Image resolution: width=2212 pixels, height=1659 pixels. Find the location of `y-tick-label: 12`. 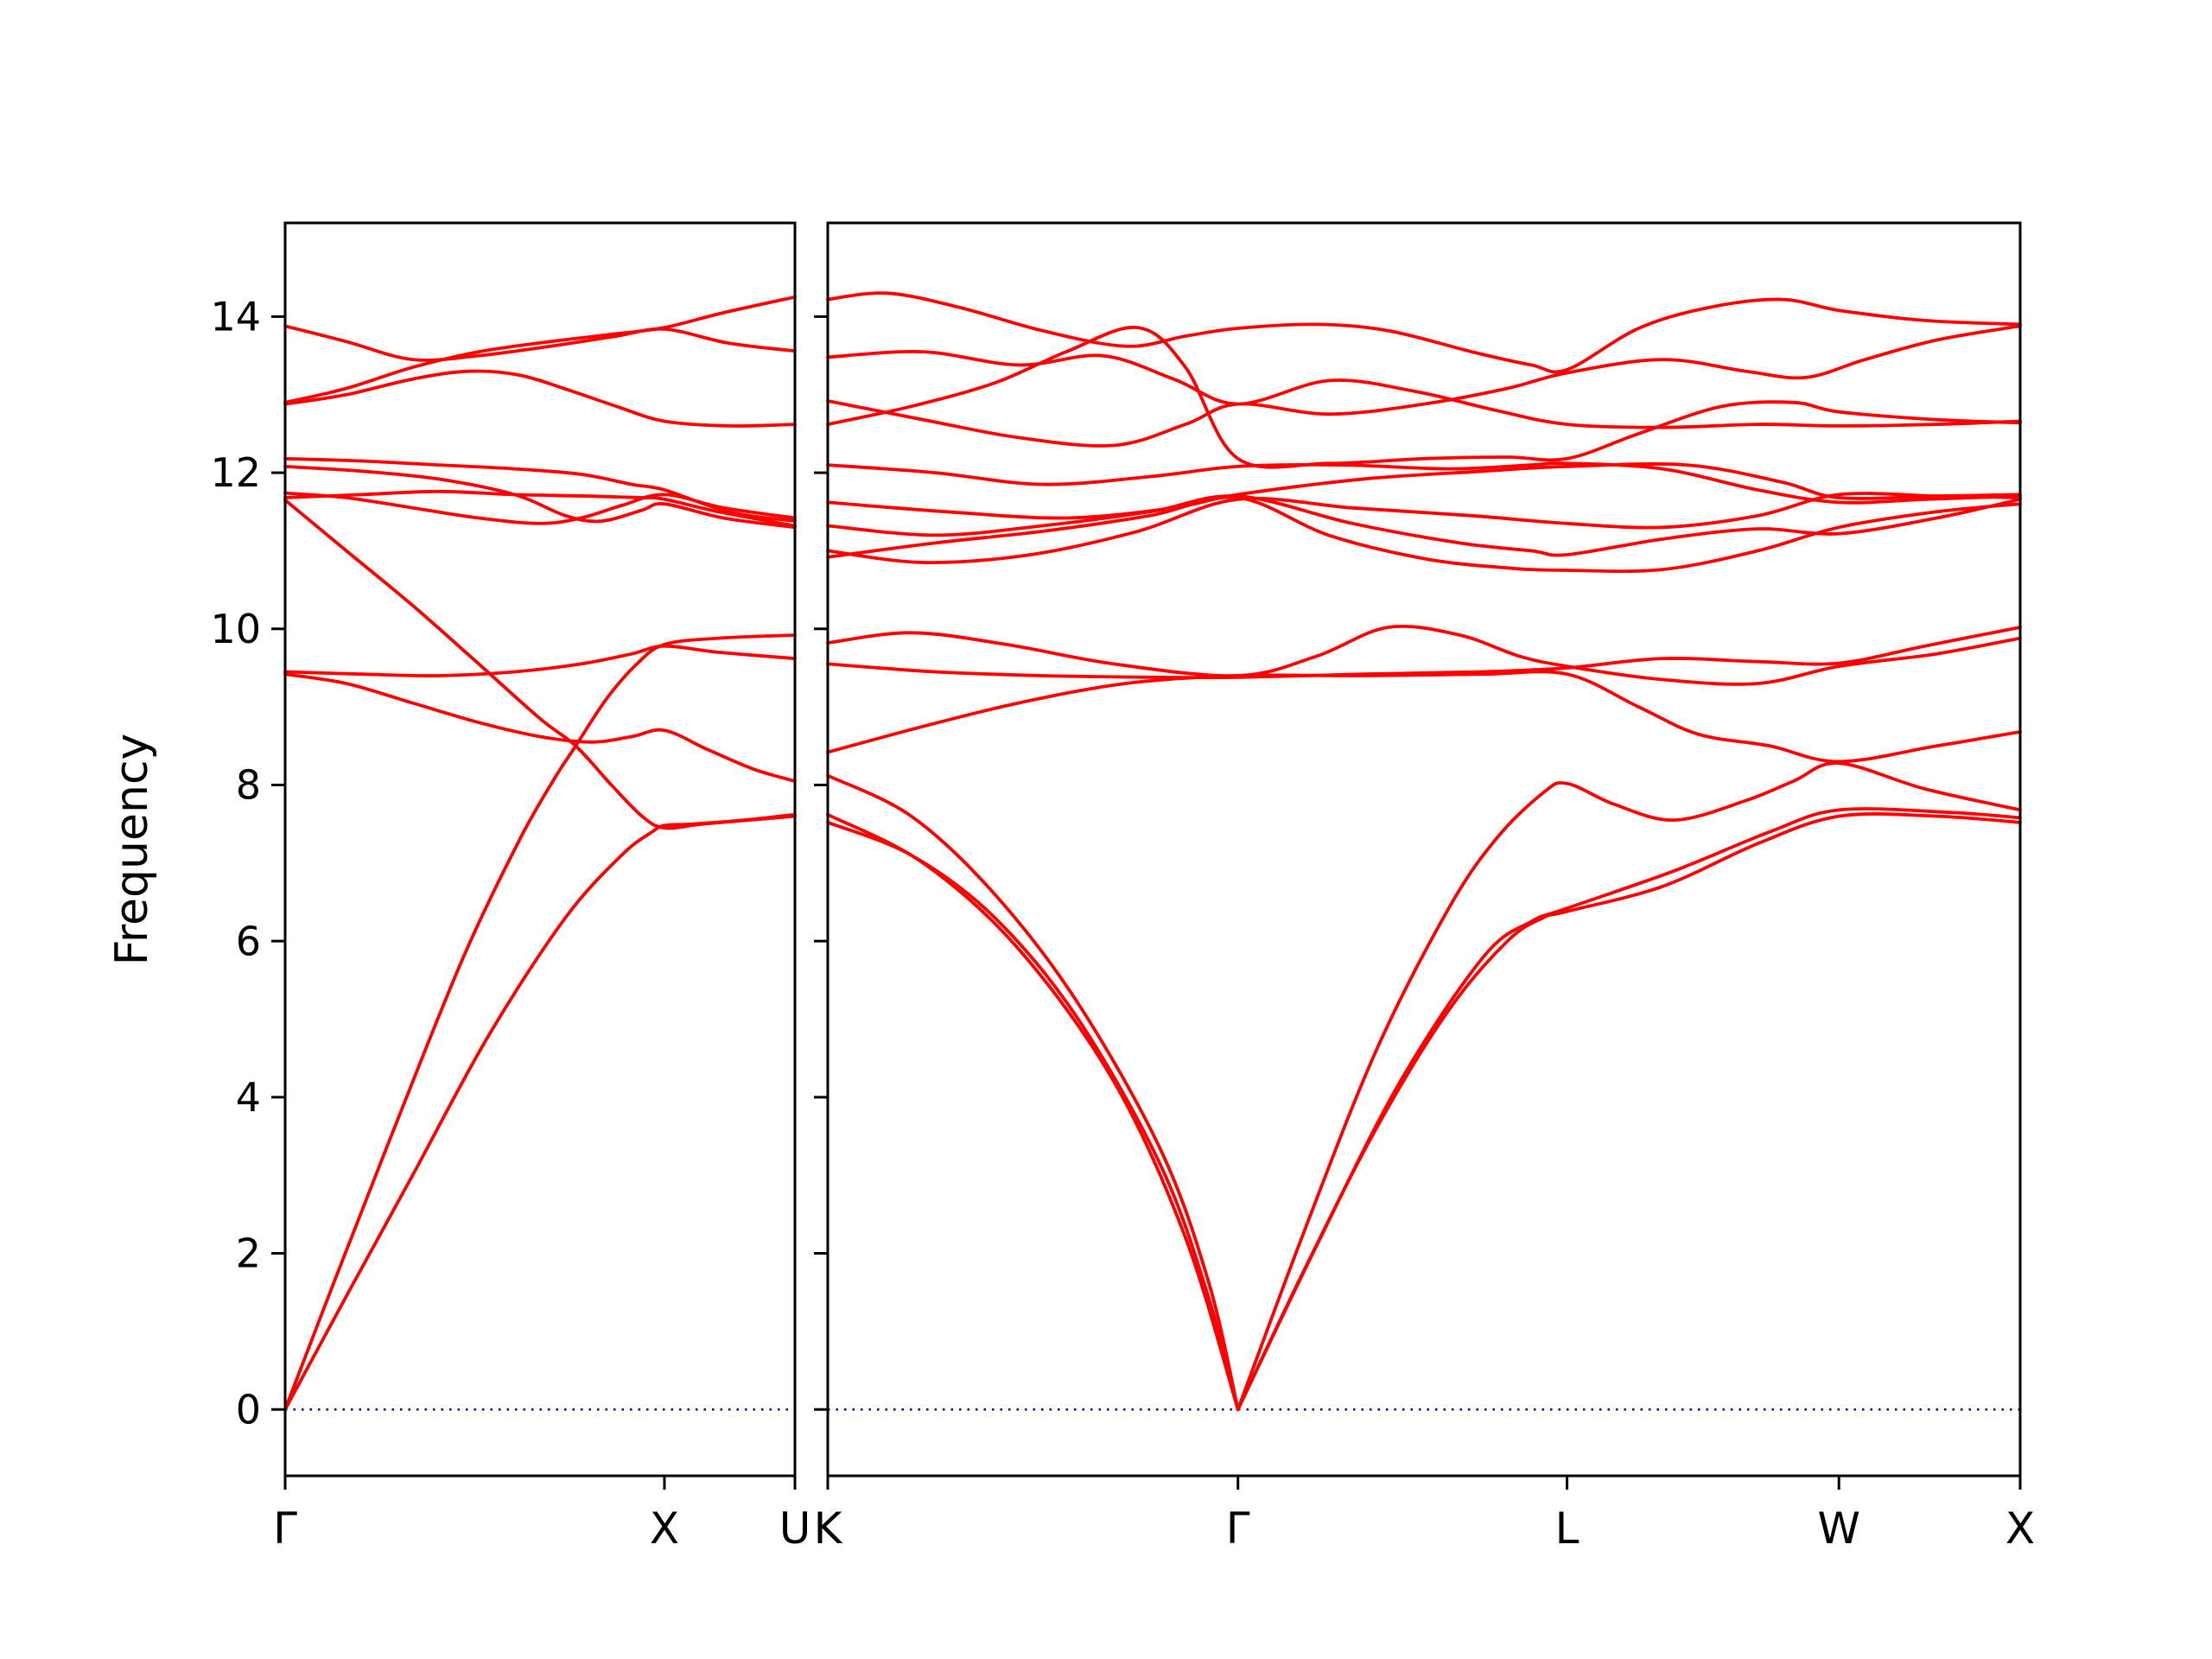

y-tick-label: 12 is located at coordinates (235, 473).